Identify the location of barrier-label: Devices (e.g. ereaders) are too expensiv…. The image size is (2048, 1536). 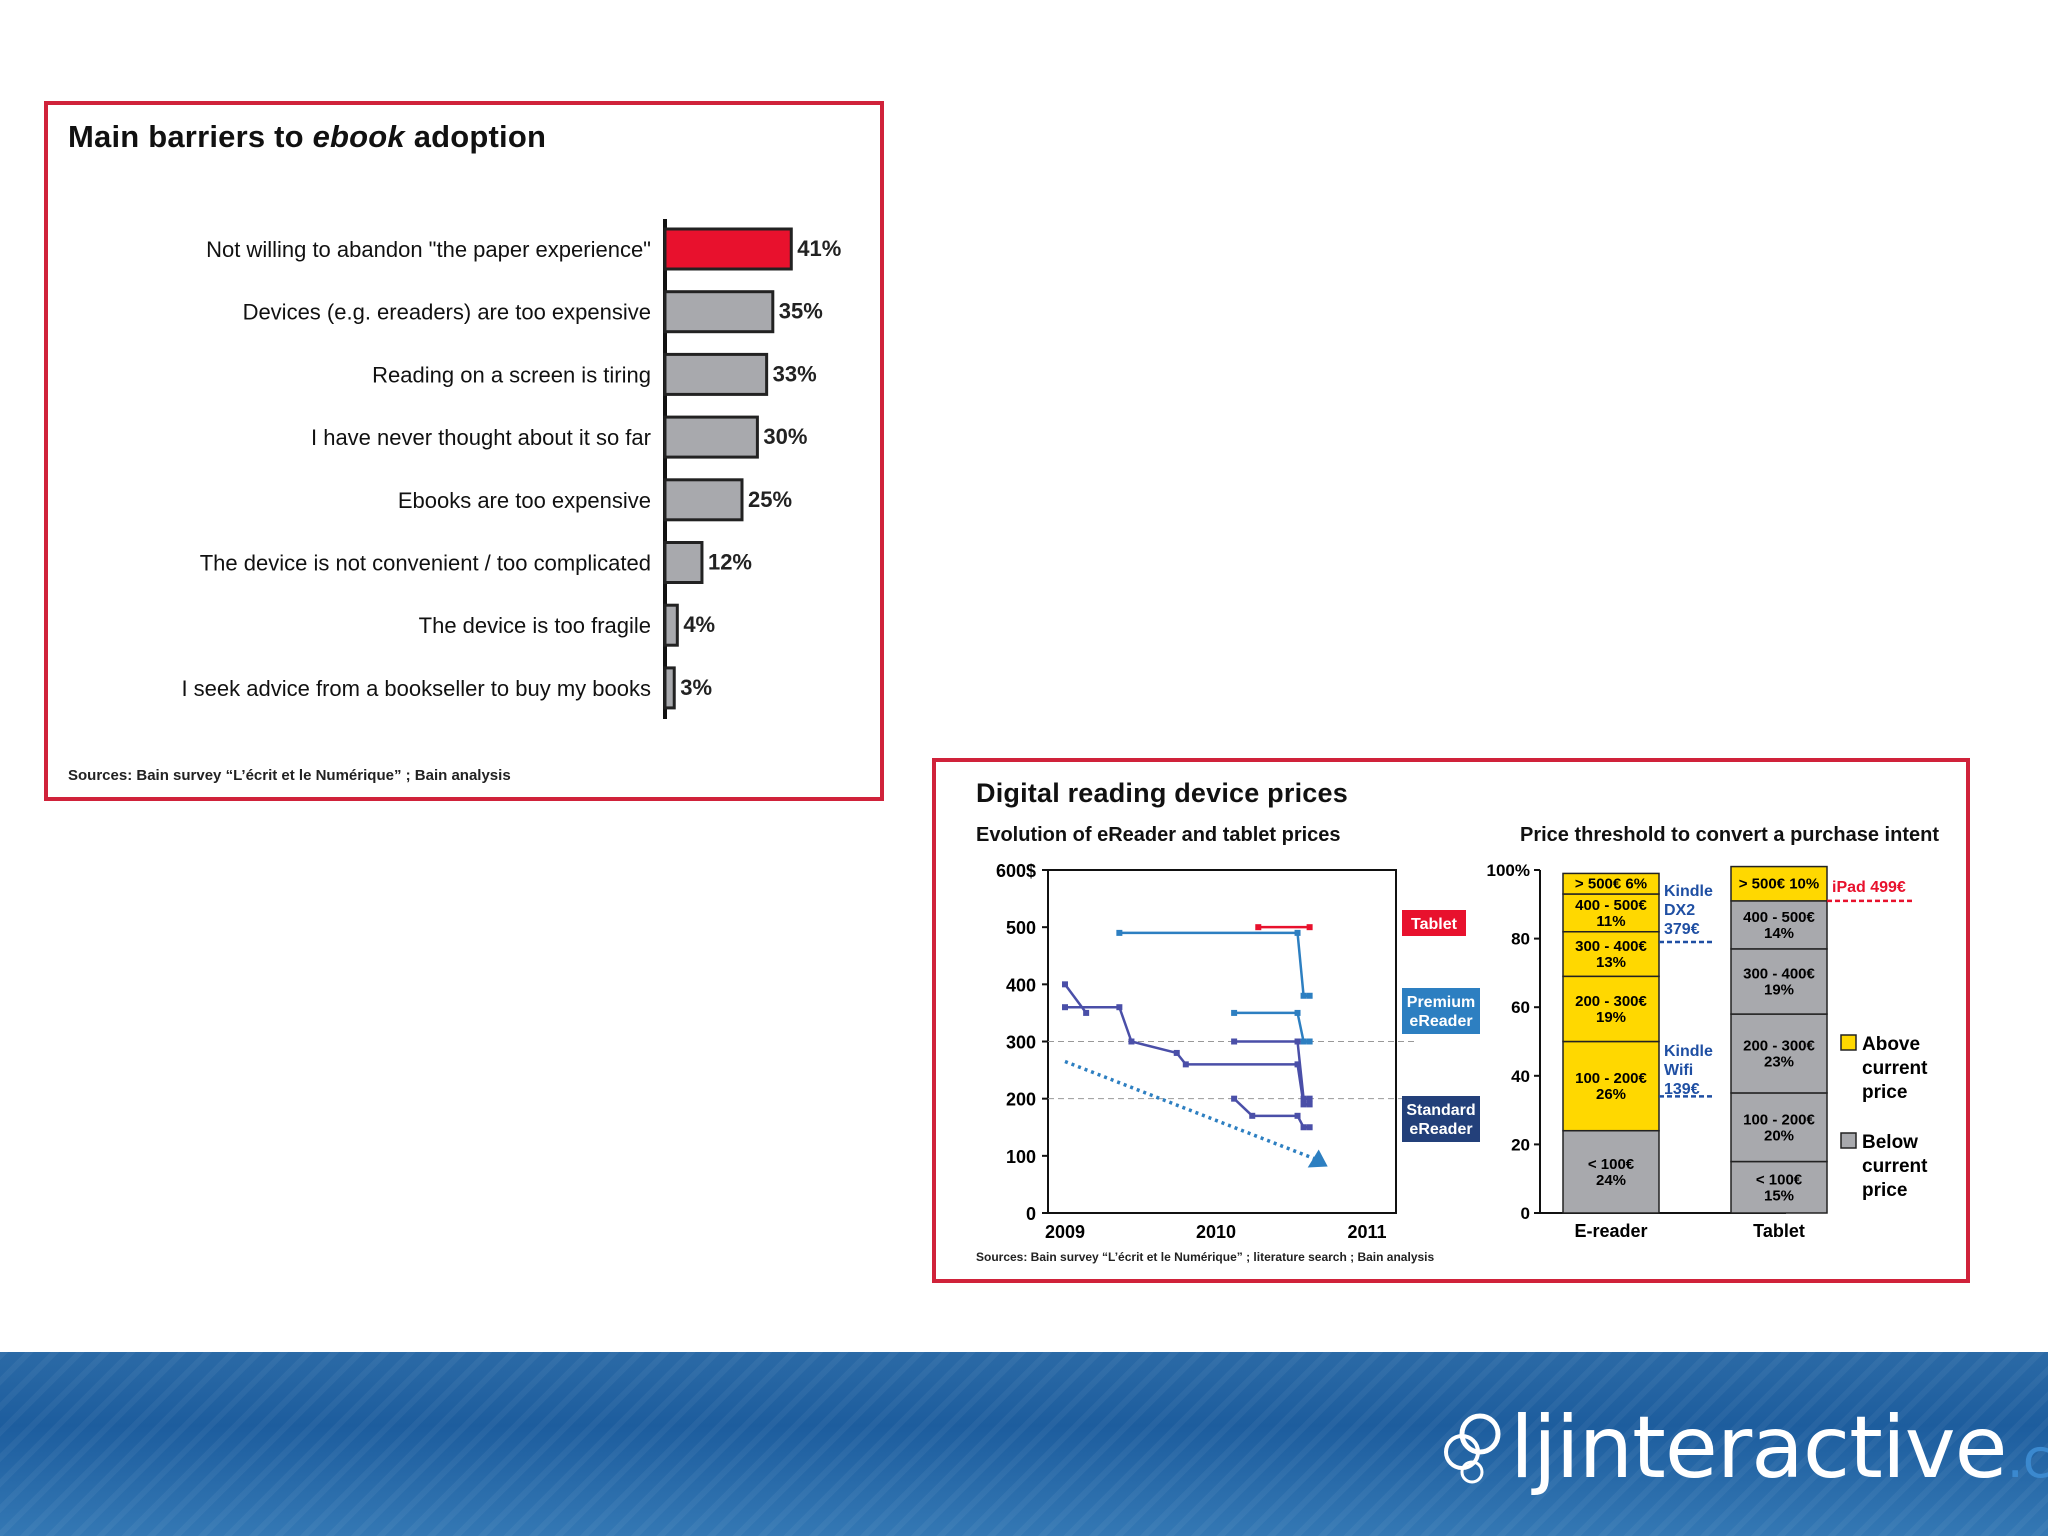
(447, 312).